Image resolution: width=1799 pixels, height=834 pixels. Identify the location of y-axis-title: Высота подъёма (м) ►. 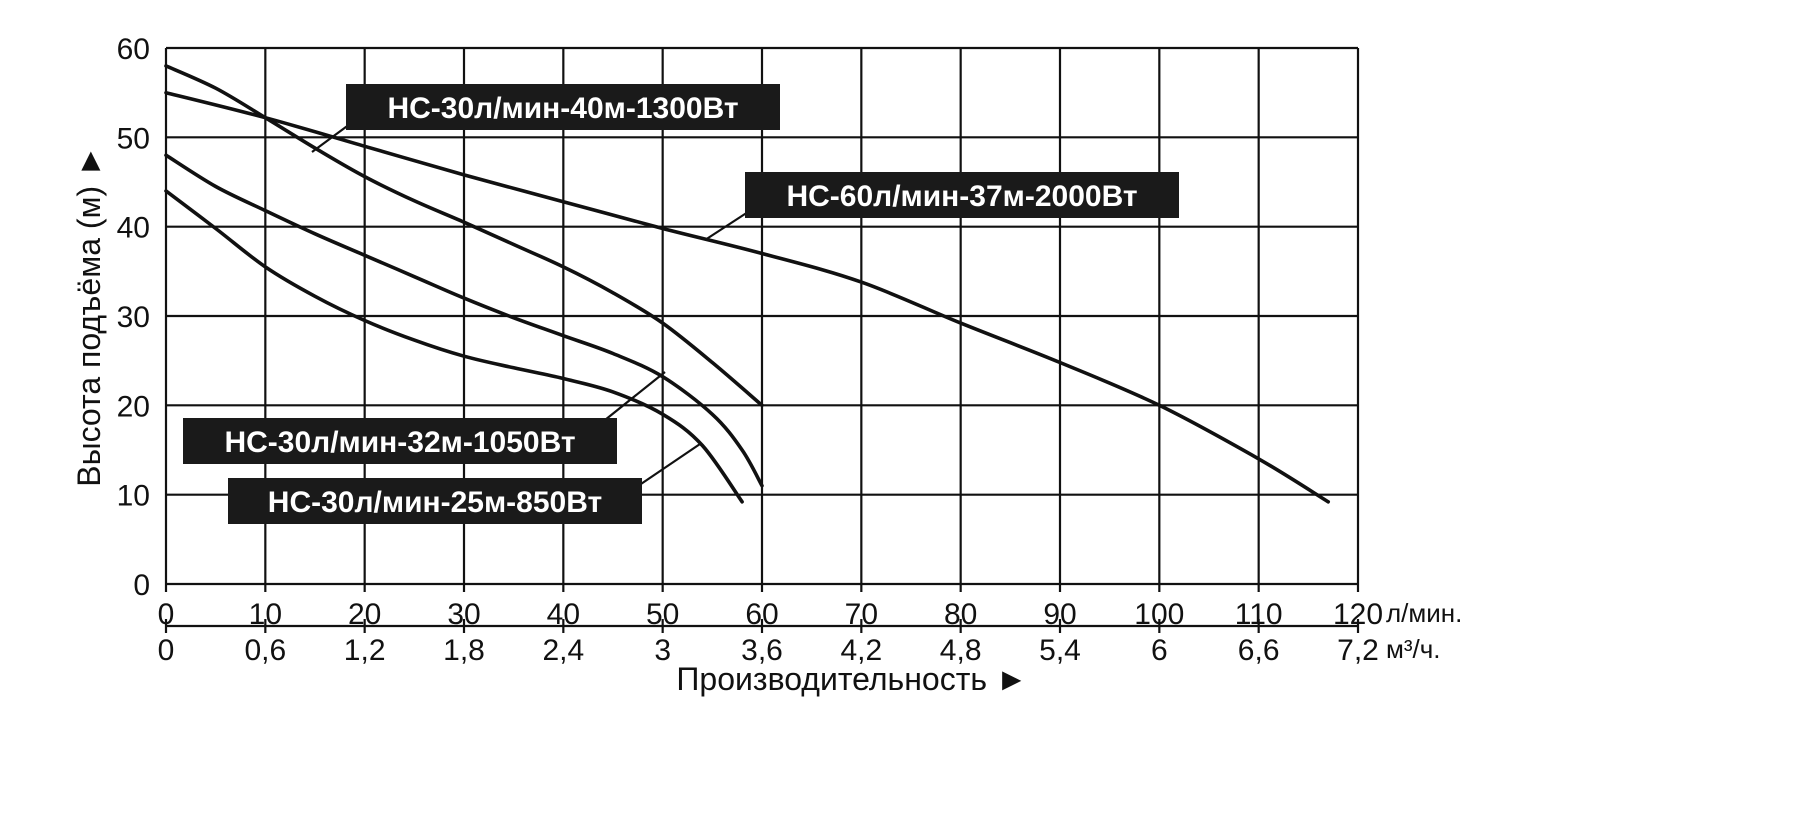
(89, 316).